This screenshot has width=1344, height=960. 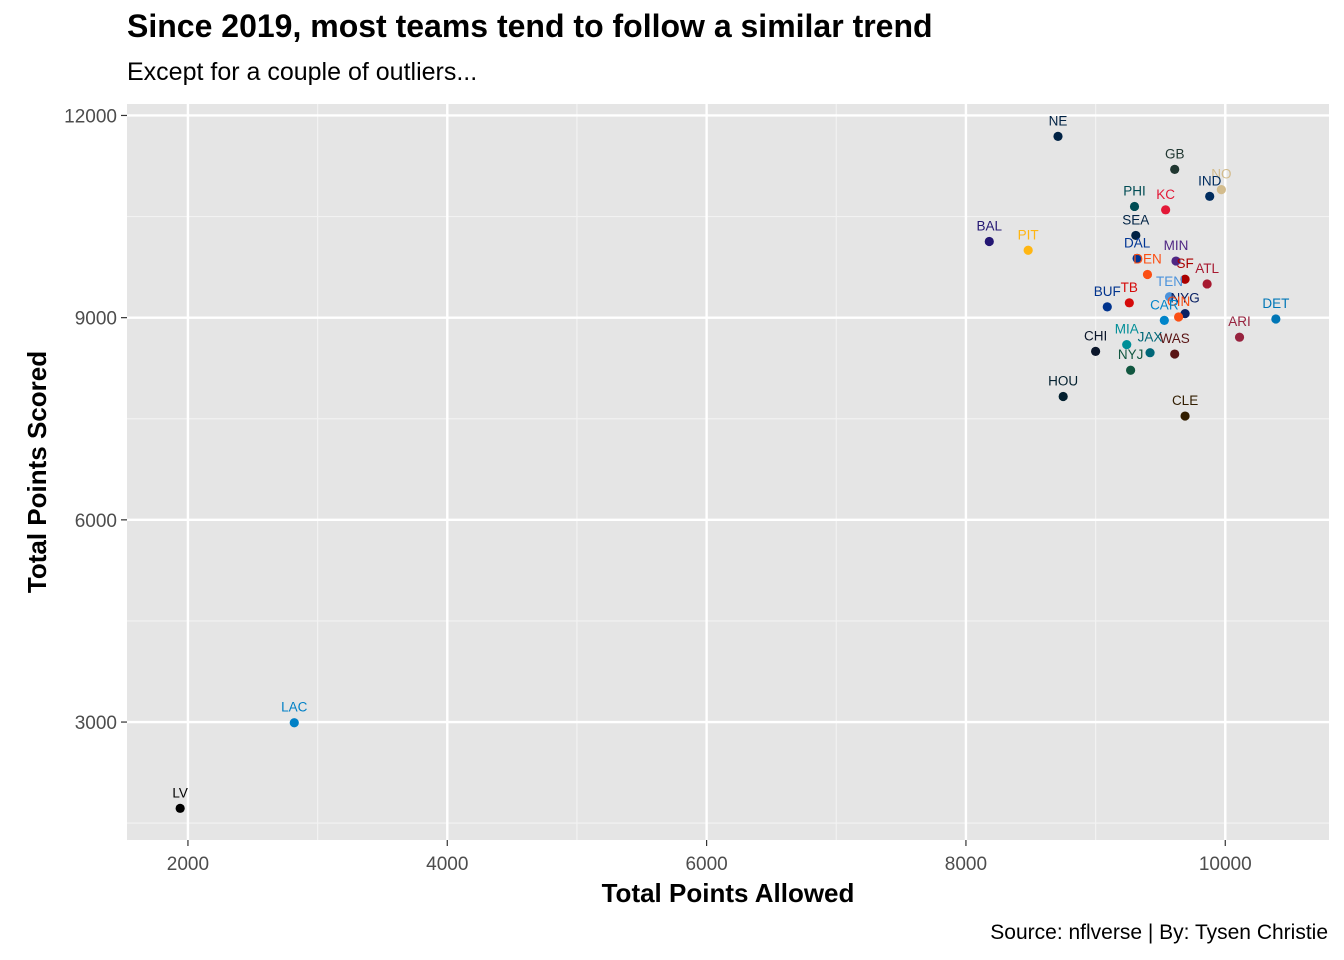 I want to click on data-point-det, so click(x=1276, y=319).